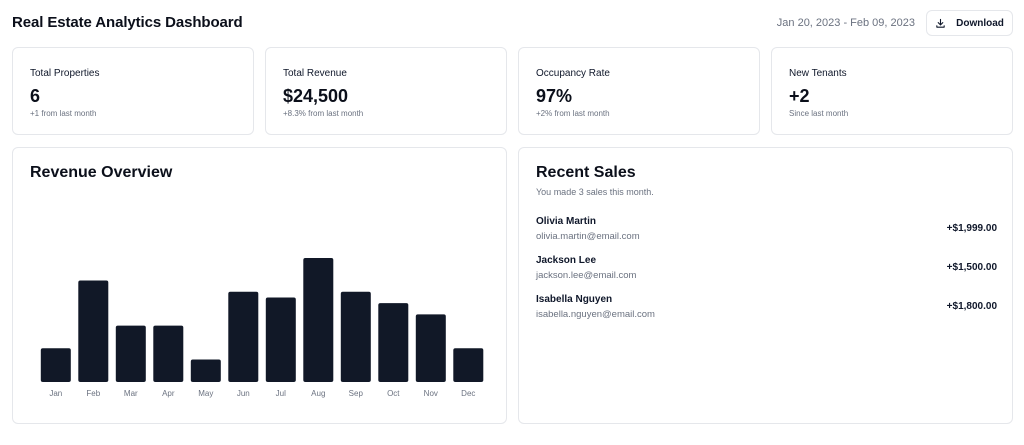 The height and width of the screenshot is (445, 1024). Describe the element at coordinates (393, 342) in the screenshot. I see `bar-oct` at that location.